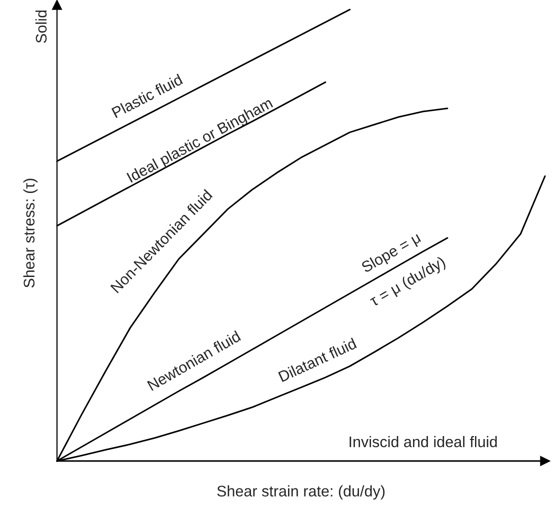  Describe the element at coordinates (30, 233) in the screenshot. I see `y-axis-title: Shear stress: (τ)` at that location.